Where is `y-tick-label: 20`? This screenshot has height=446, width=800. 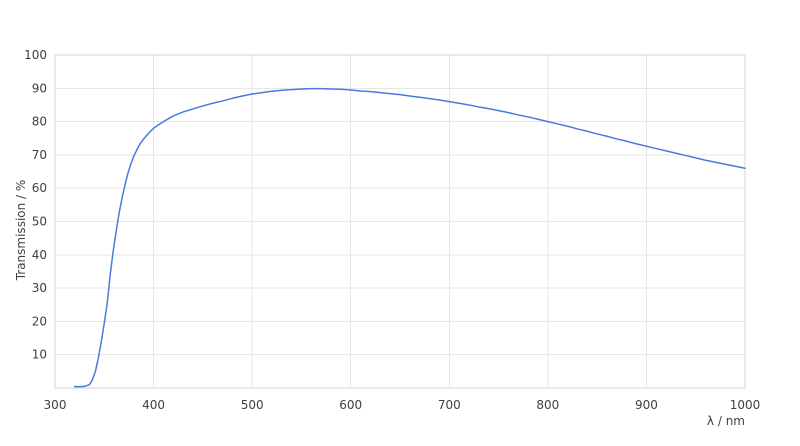 y-tick-label: 20 is located at coordinates (39, 321).